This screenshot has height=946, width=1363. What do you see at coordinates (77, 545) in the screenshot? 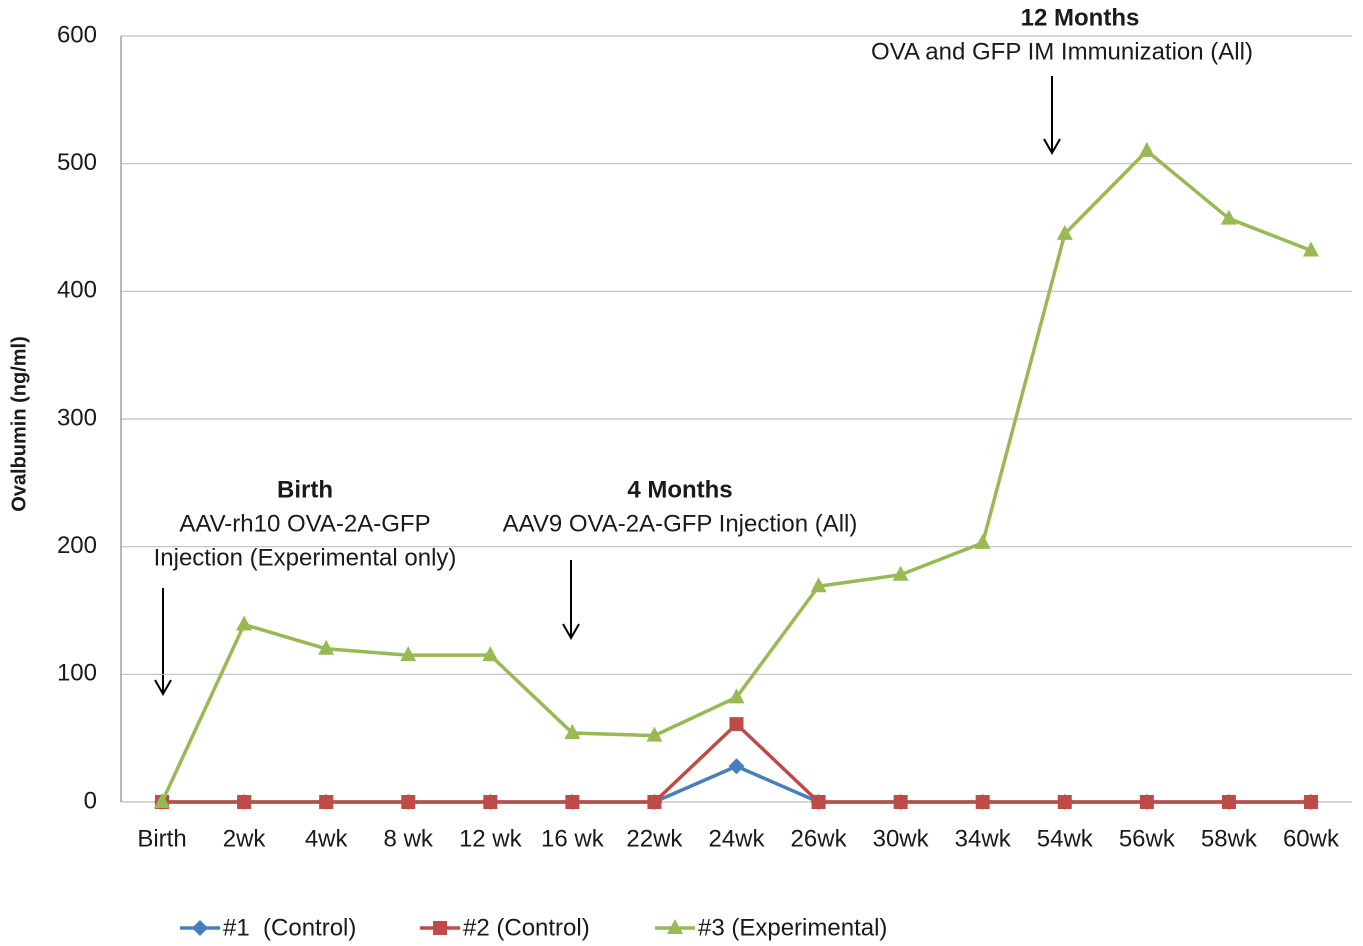
I see `y-tick-label: 200` at bounding box center [77, 545].